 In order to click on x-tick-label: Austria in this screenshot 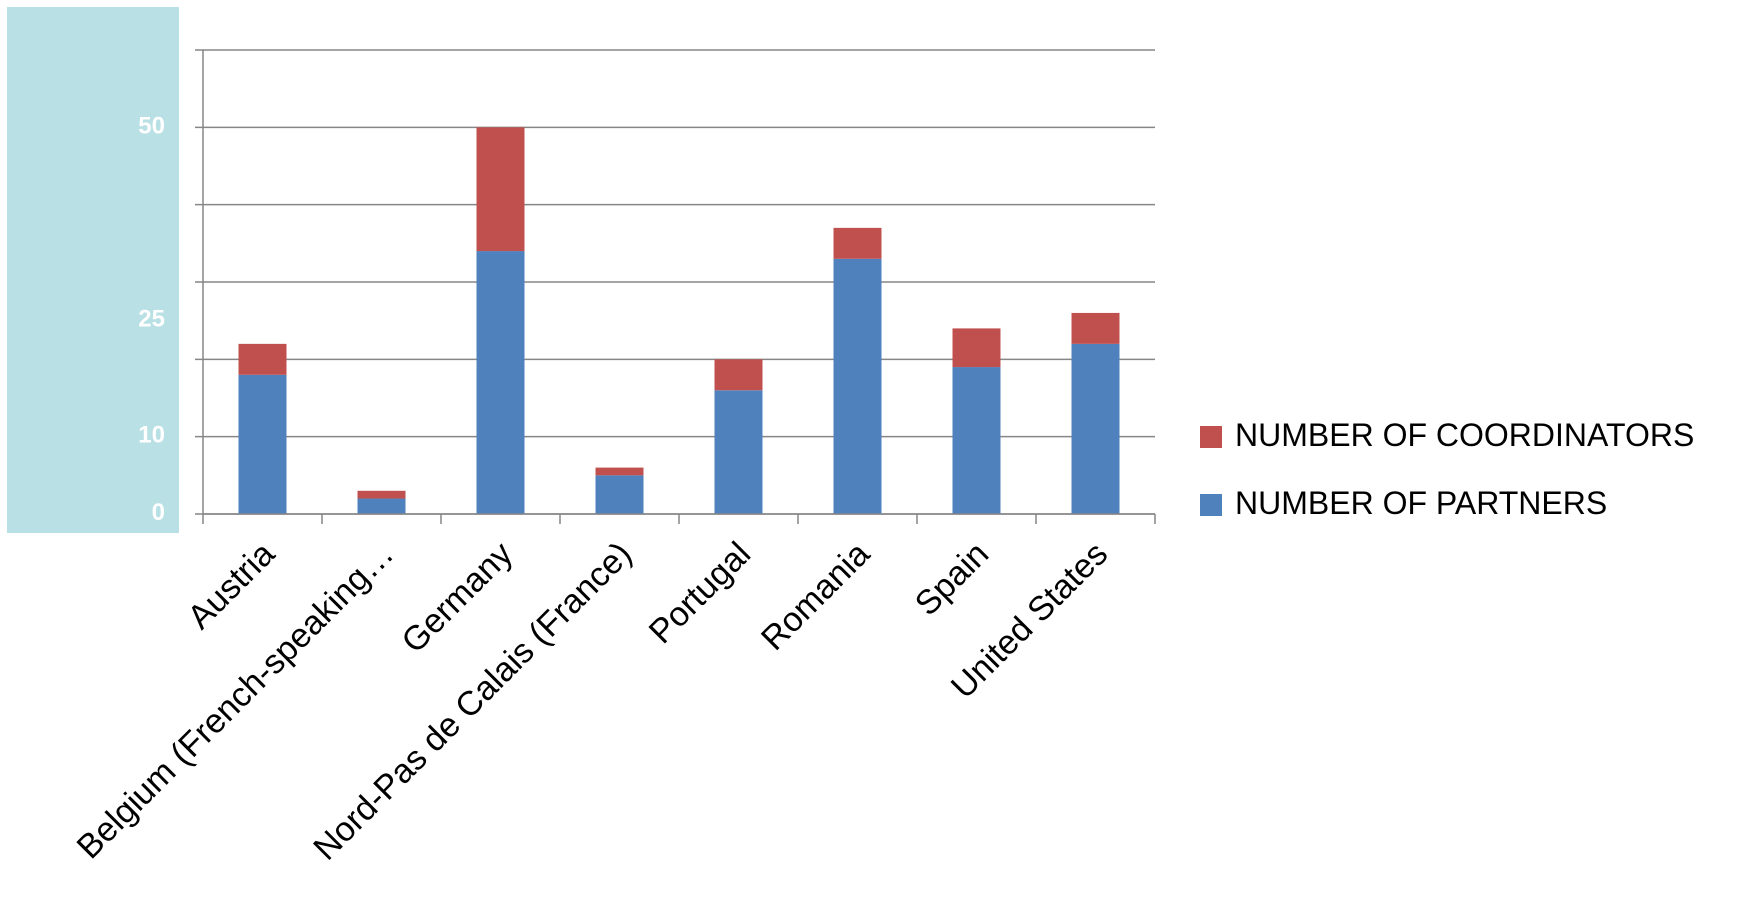, I will do `click(231, 586)`.